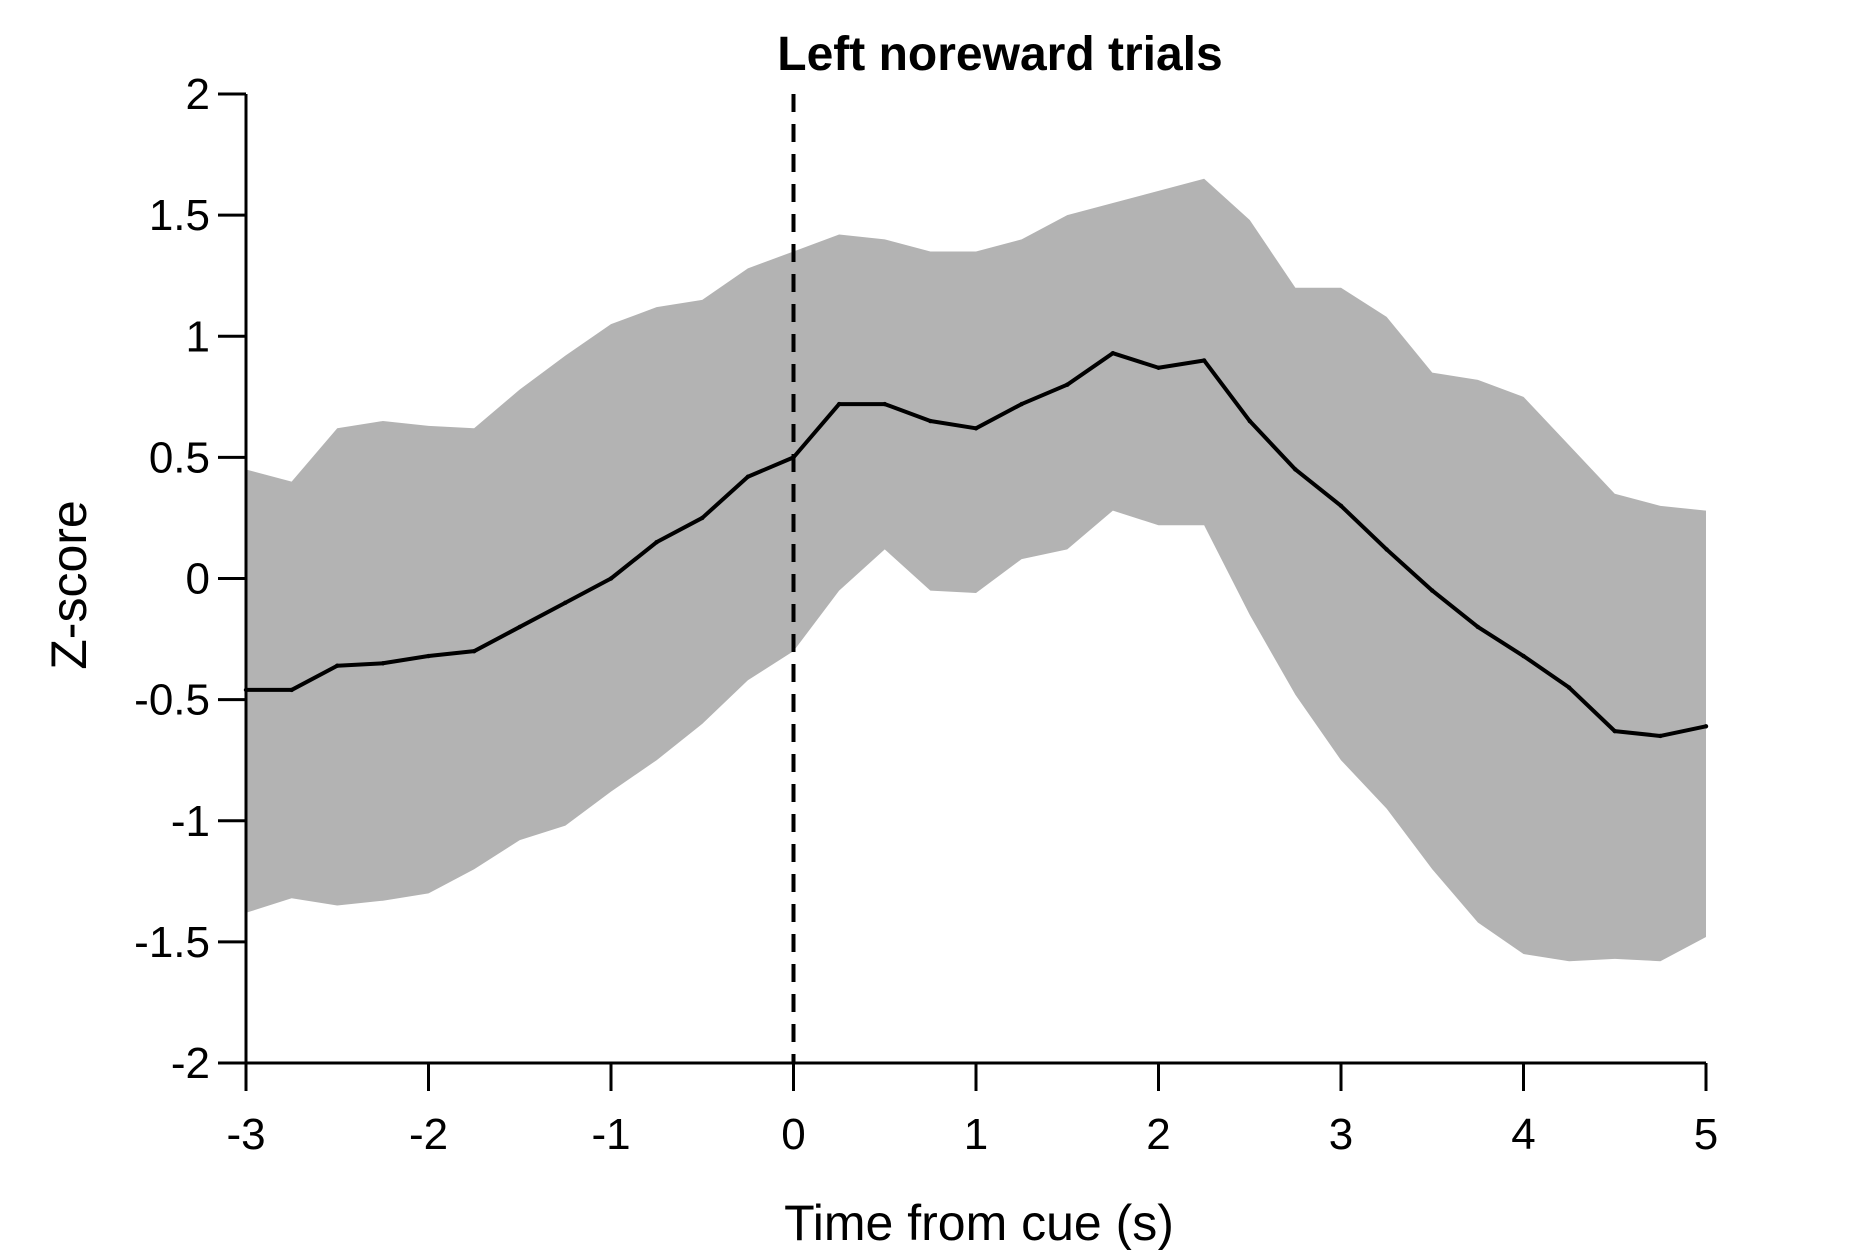 This screenshot has width=1875, height=1255. Describe the element at coordinates (1706, 1134) in the screenshot. I see `x-tick-label: 5` at that location.